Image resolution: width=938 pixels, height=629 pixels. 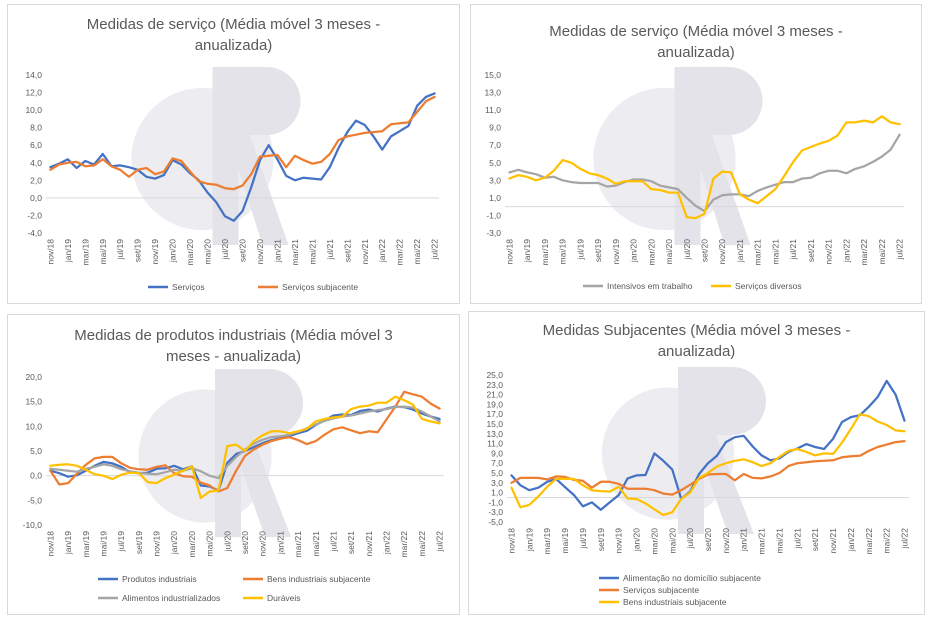 What do you see at coordinates (138, 250) in the screenshot?
I see `x-tick-label: set/19` at bounding box center [138, 250].